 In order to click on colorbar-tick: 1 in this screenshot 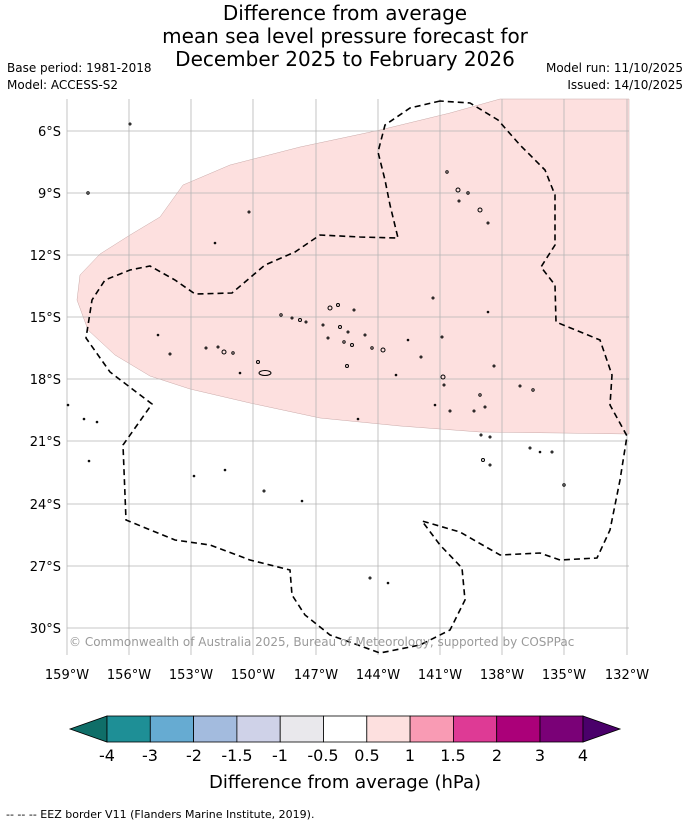, I will do `click(410, 755)`.